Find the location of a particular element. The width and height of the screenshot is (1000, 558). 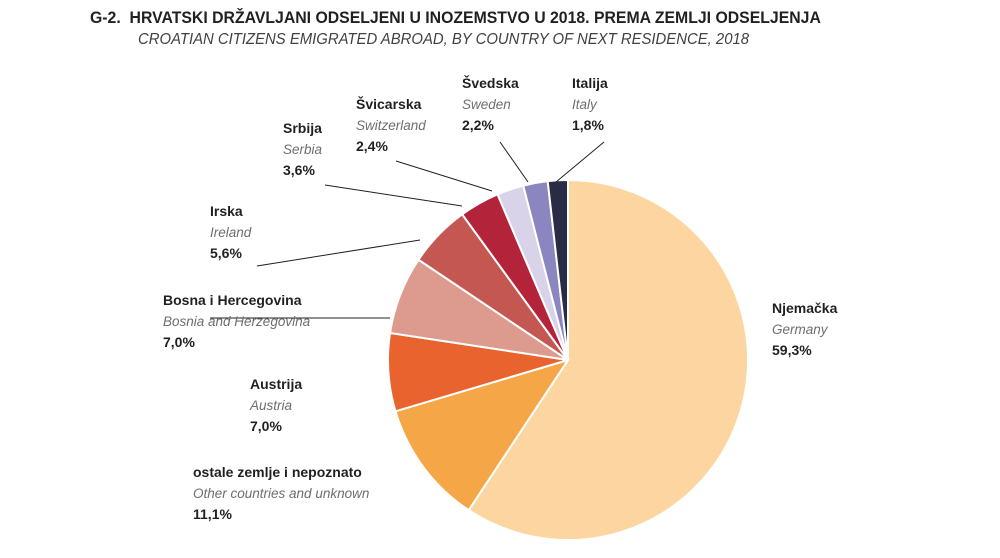

slice-label-en: Sweden is located at coordinates (486, 104).